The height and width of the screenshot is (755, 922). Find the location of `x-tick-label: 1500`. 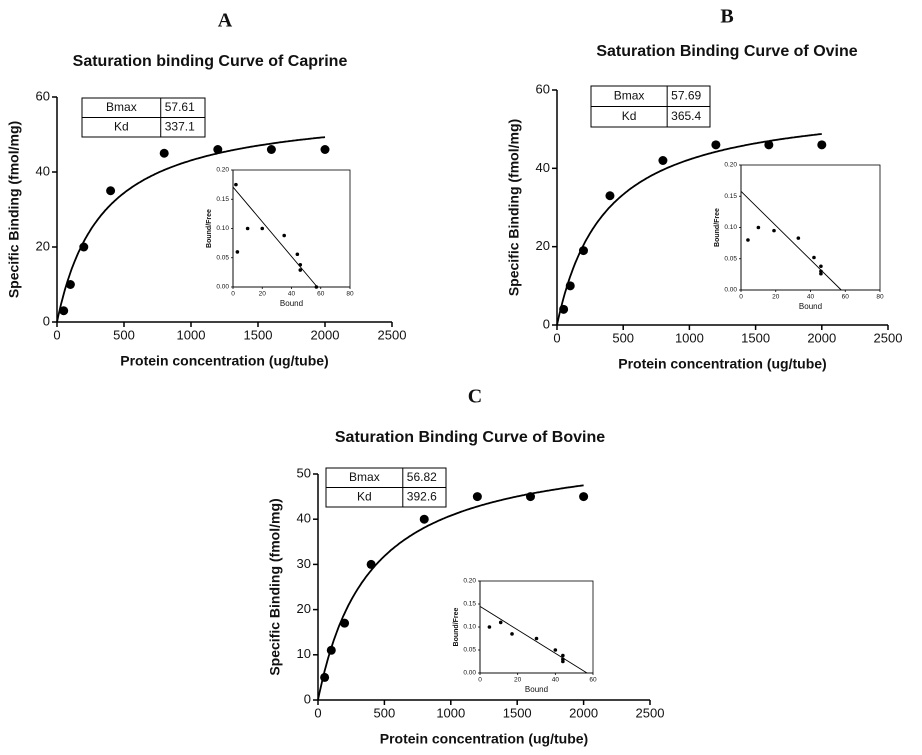

x-tick-label: 1500 is located at coordinates (517, 713).